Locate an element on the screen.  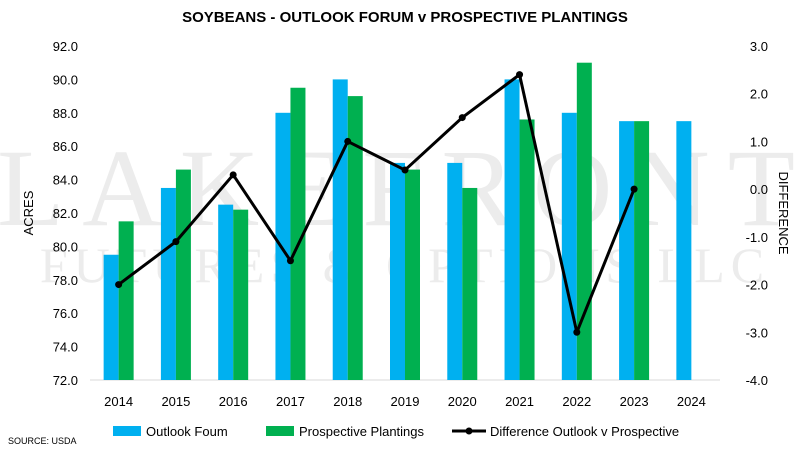
source-note: SOURCE: USDA is located at coordinates (42, 441).